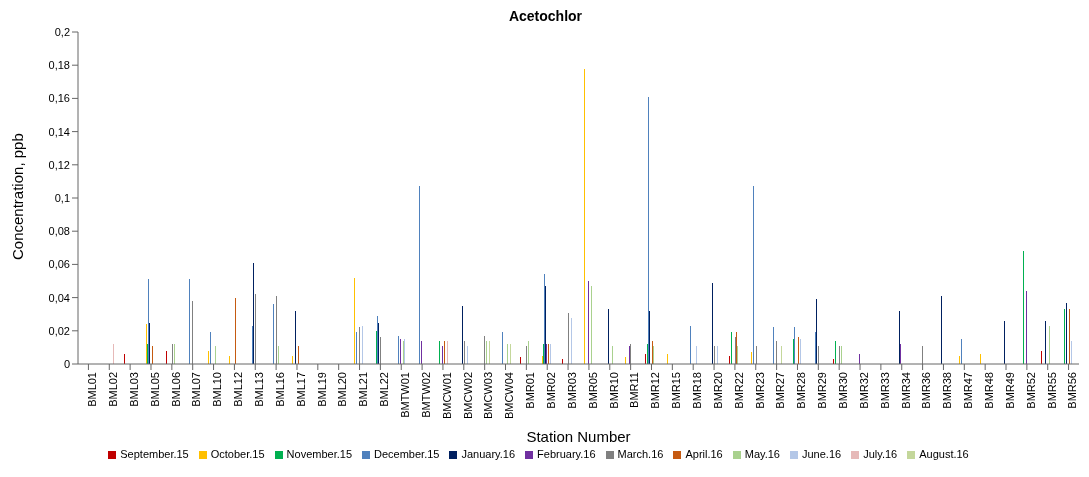 This screenshot has height=477, width=1089. What do you see at coordinates (738, 390) in the screenshot?
I see `x-tick-label: BMR22` at bounding box center [738, 390].